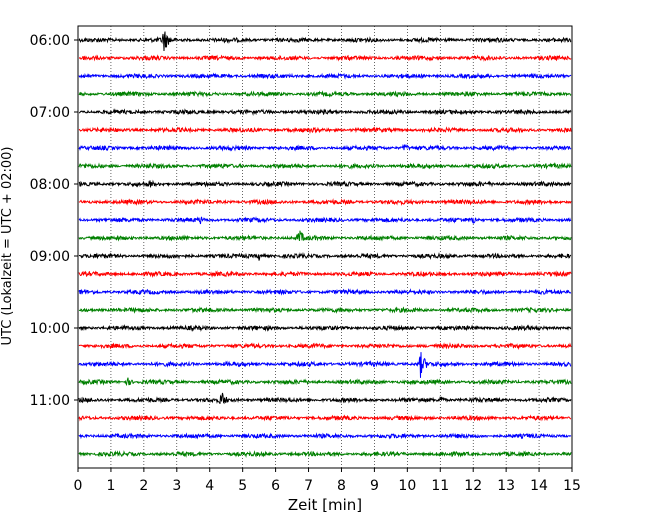 The image size is (650, 520). What do you see at coordinates (308, 486) in the screenshot?
I see `x-tick-label: 7` at bounding box center [308, 486].